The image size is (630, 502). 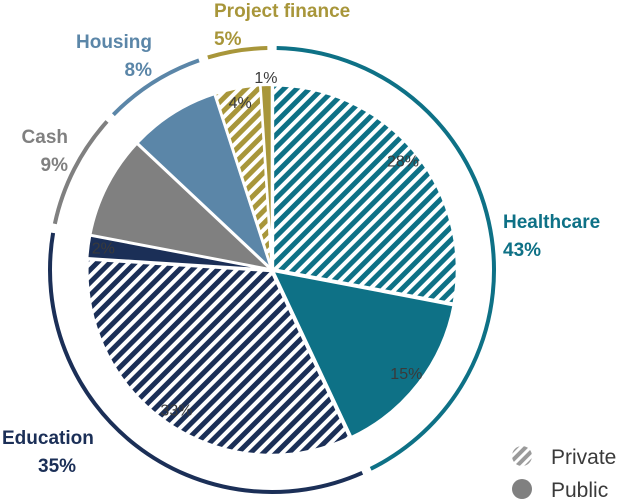 I want to click on group-label-education: Education 35%, so click(x=48, y=452).